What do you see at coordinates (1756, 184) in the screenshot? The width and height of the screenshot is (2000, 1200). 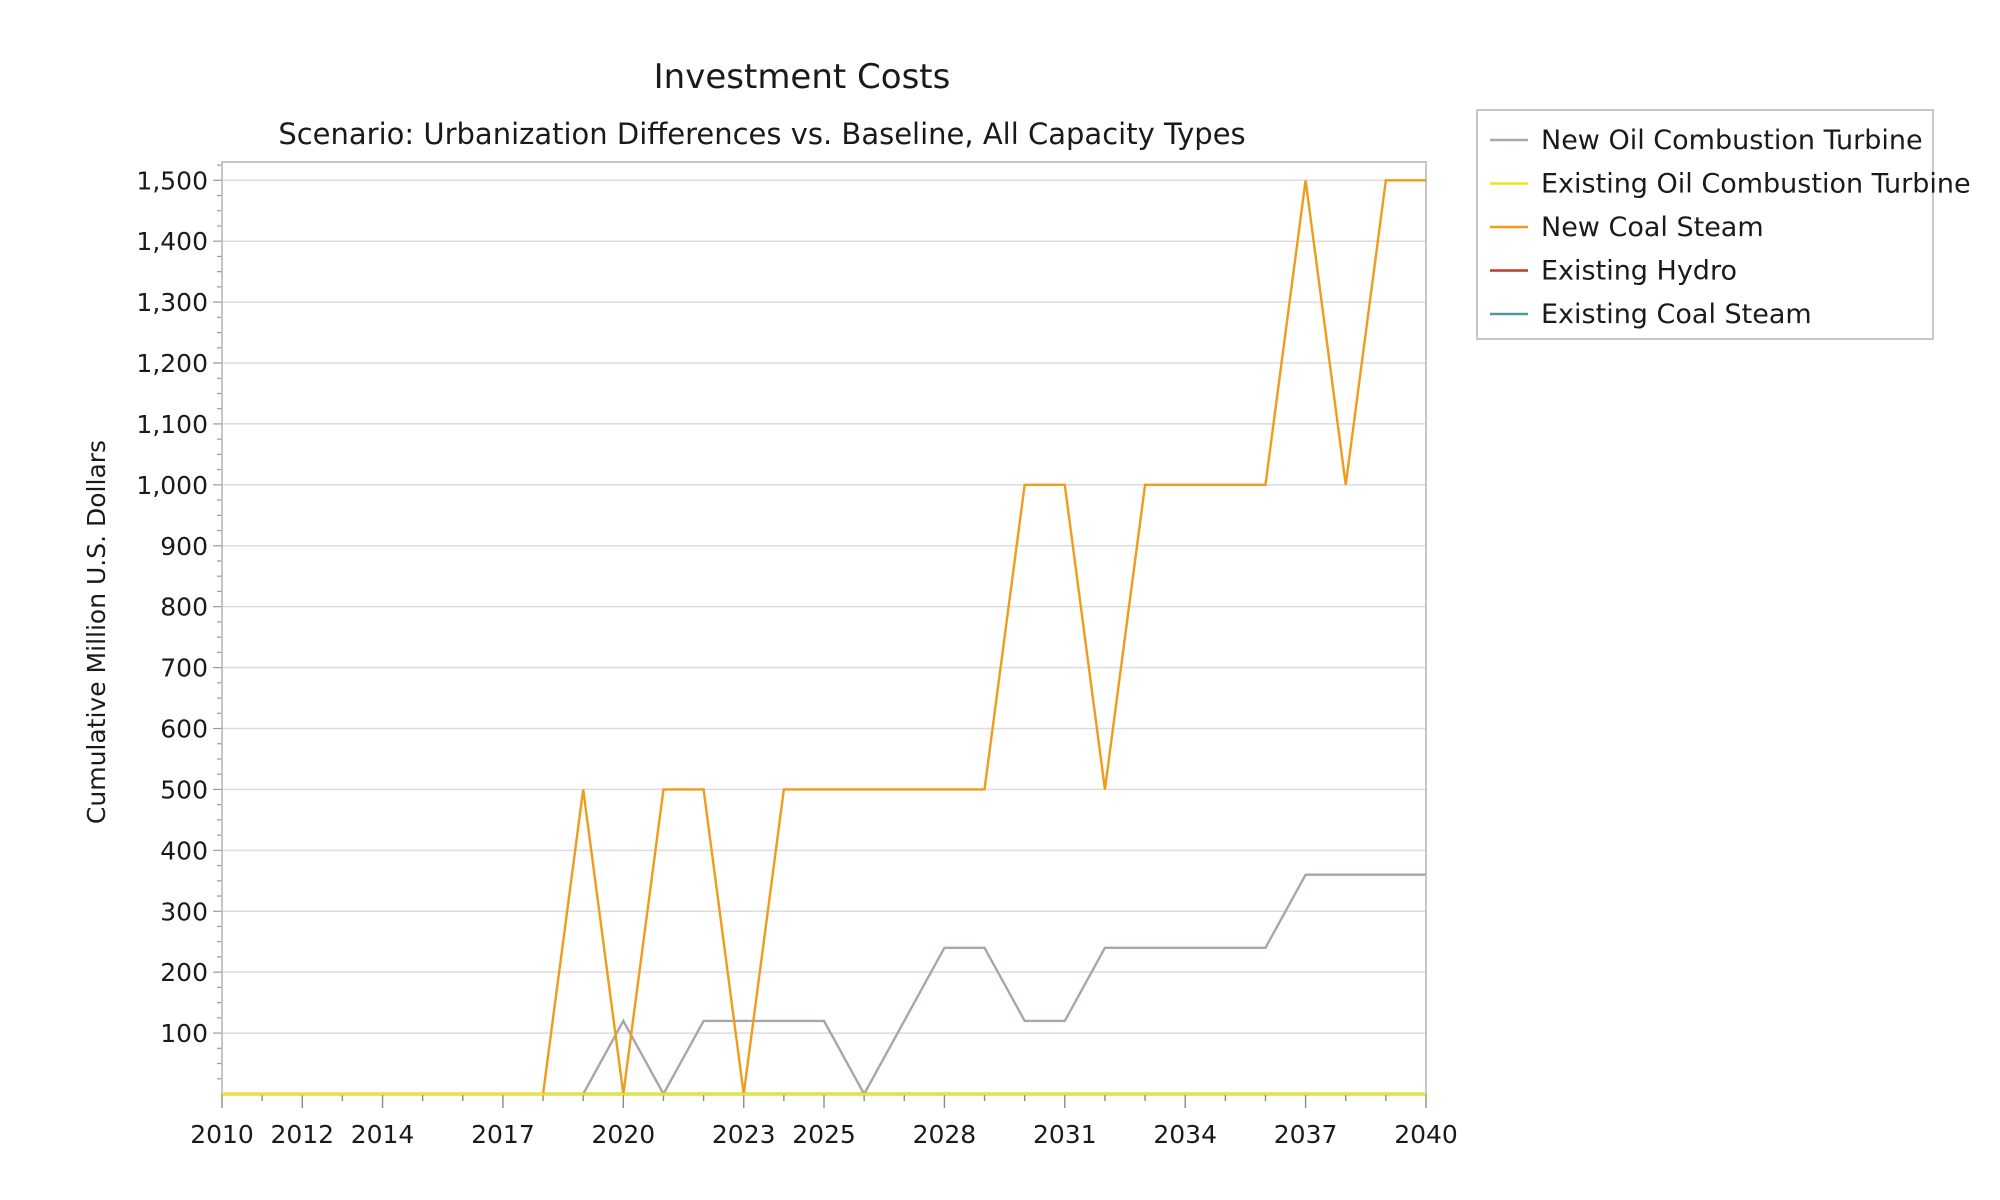 I see `legend-label: Existing Oil Combustion Turbine` at bounding box center [1756, 184].